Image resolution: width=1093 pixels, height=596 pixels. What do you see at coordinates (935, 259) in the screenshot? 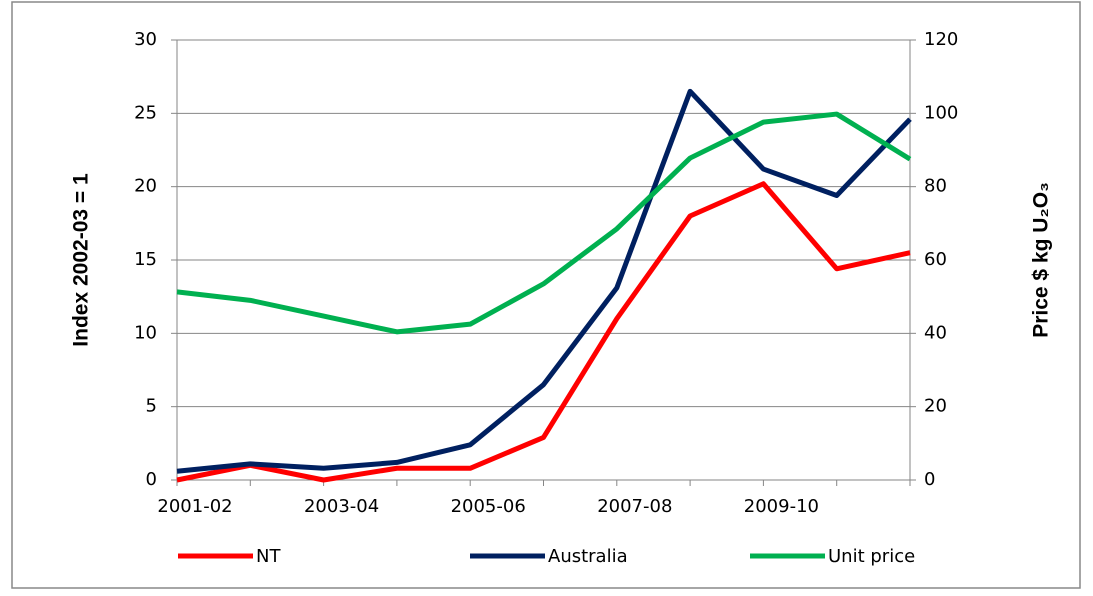
I see `y2-tick-label: 60` at bounding box center [935, 259].